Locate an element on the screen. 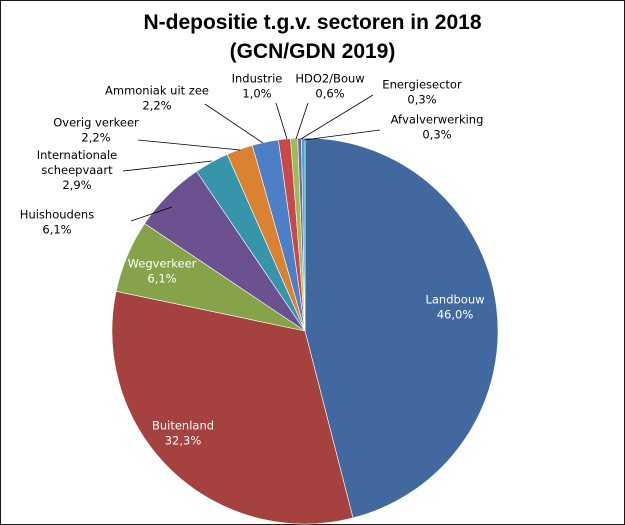 The width and height of the screenshot is (625, 525). slice-label-line: Industrie is located at coordinates (257, 79).